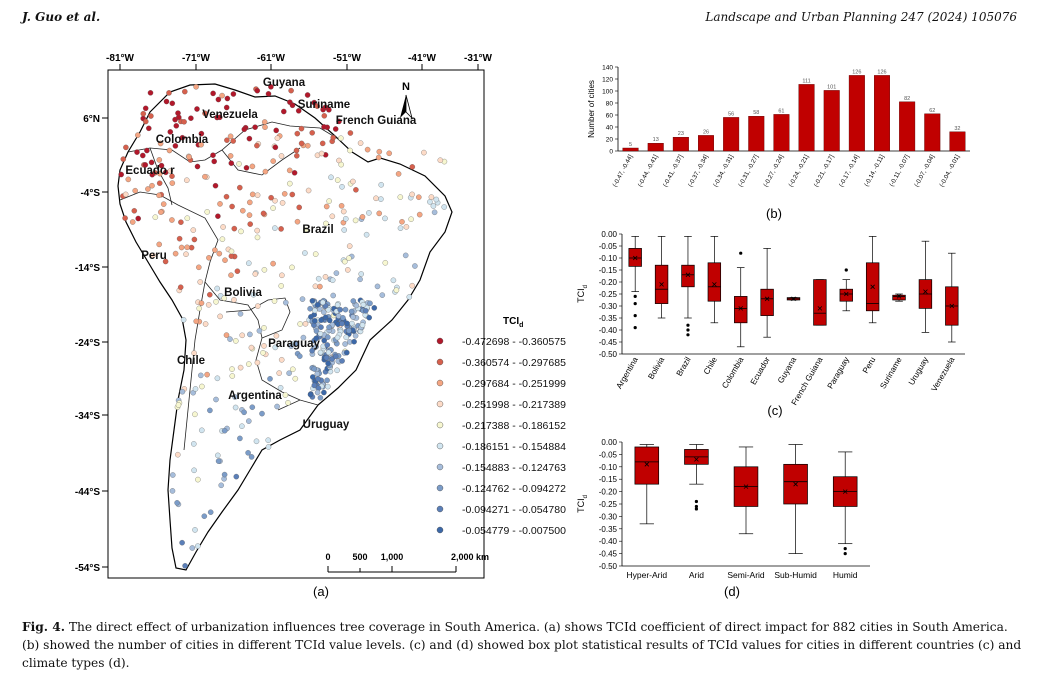 This screenshot has width=1047, height=686. I want to click on box-category-label: Argentina, so click(628, 372).